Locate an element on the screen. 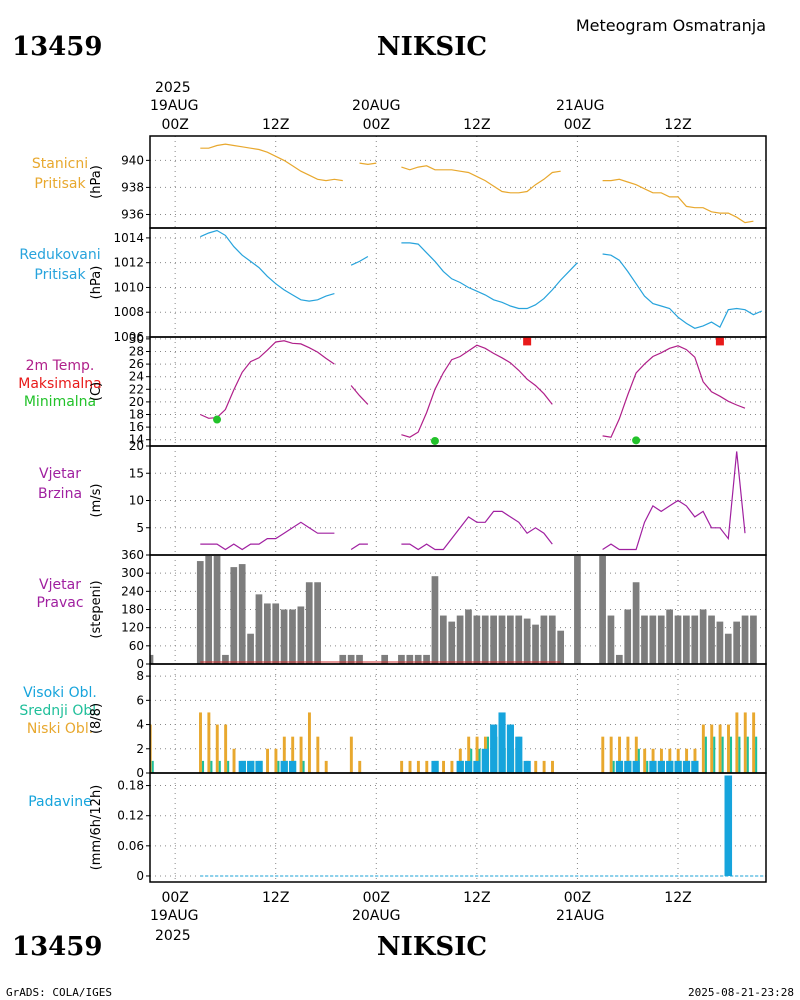 The width and height of the screenshot is (800, 1000). y-tick-label: 20 is located at coordinates (136, 402).